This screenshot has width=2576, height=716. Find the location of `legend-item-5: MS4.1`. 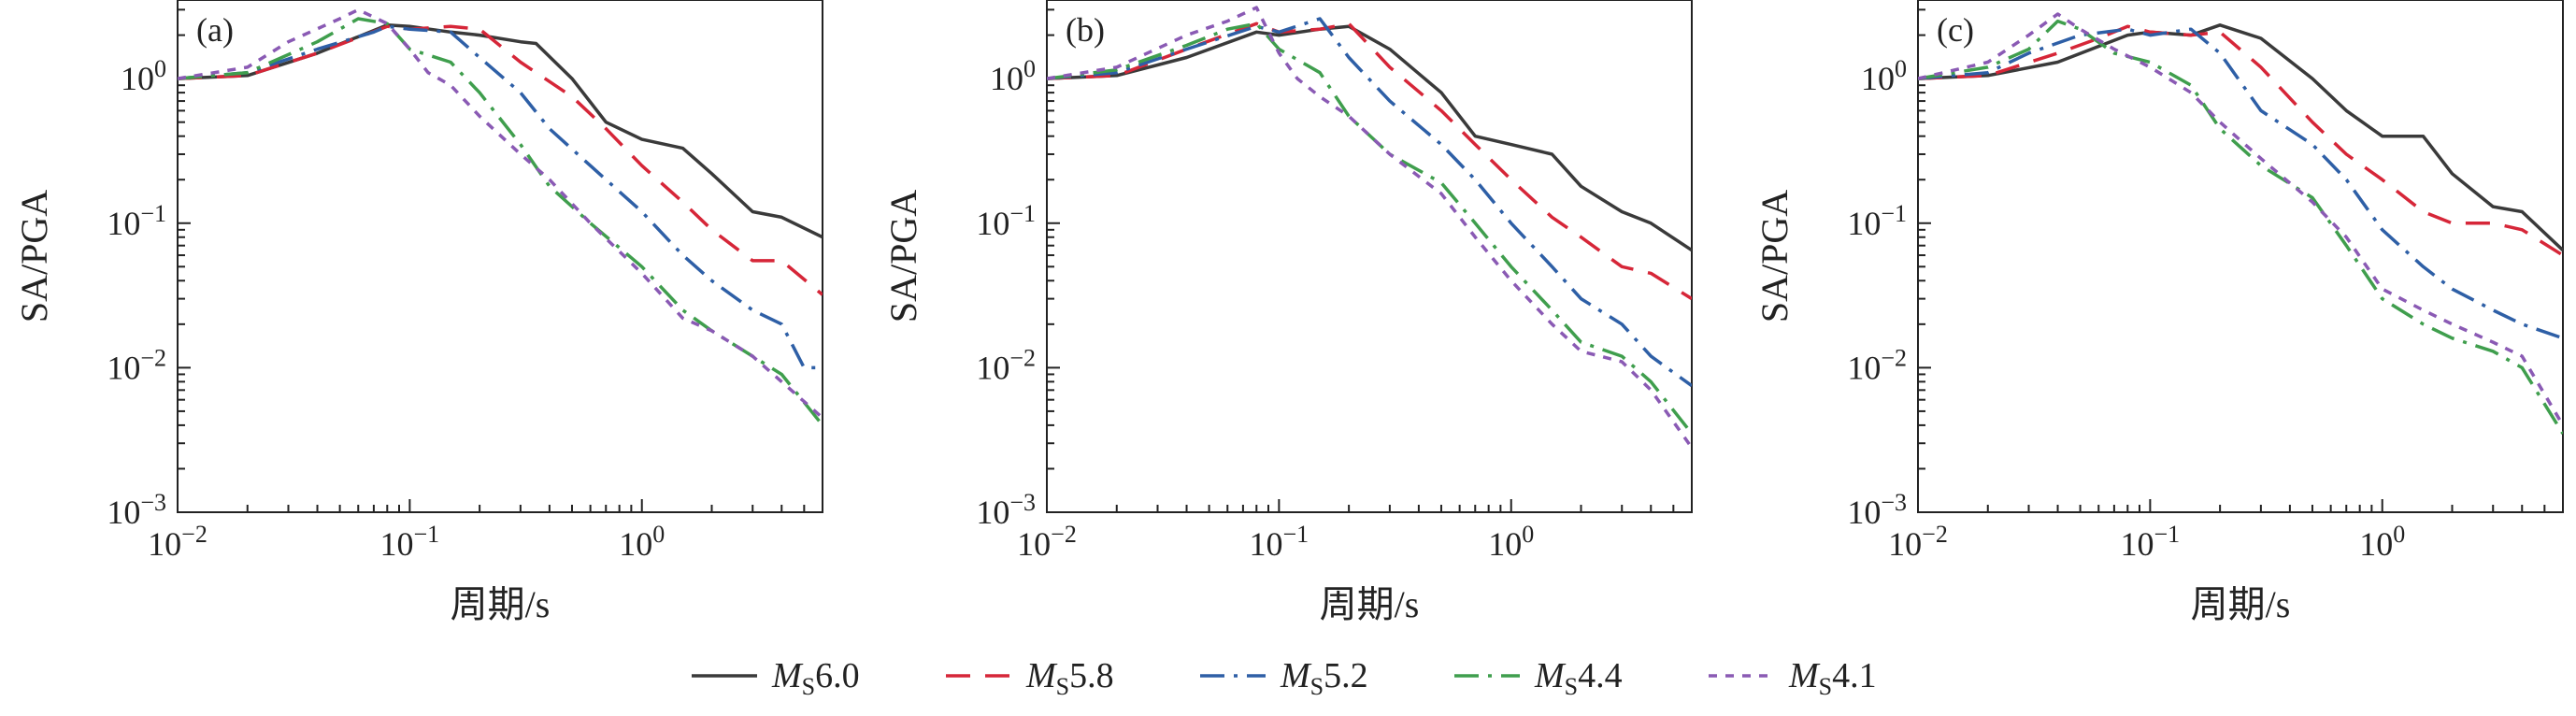

legend-item-5: MS4.1 is located at coordinates (1793, 678).